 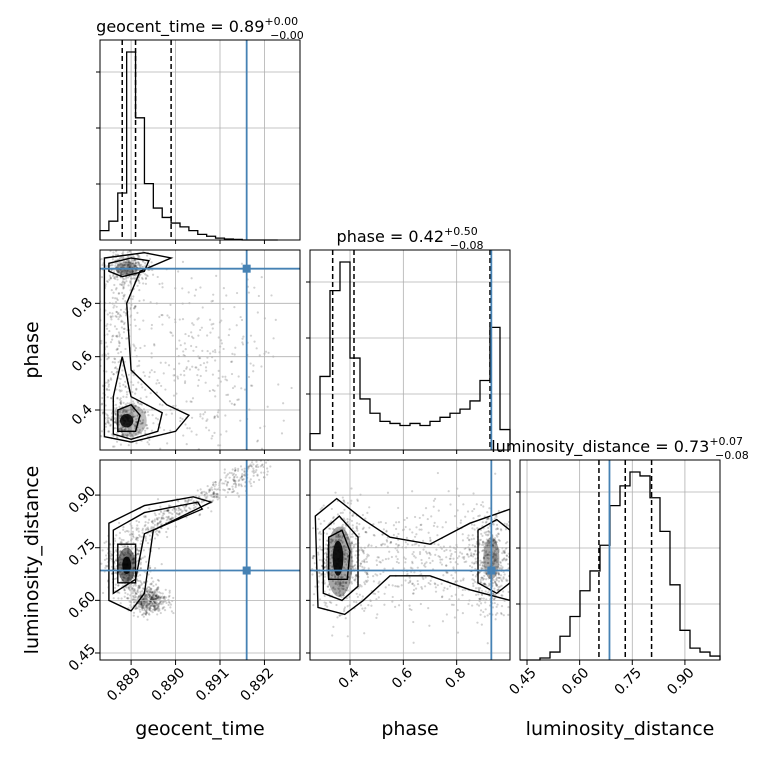 I want to click on ytick-label-phase-2: 0.8, so click(x=82, y=308).